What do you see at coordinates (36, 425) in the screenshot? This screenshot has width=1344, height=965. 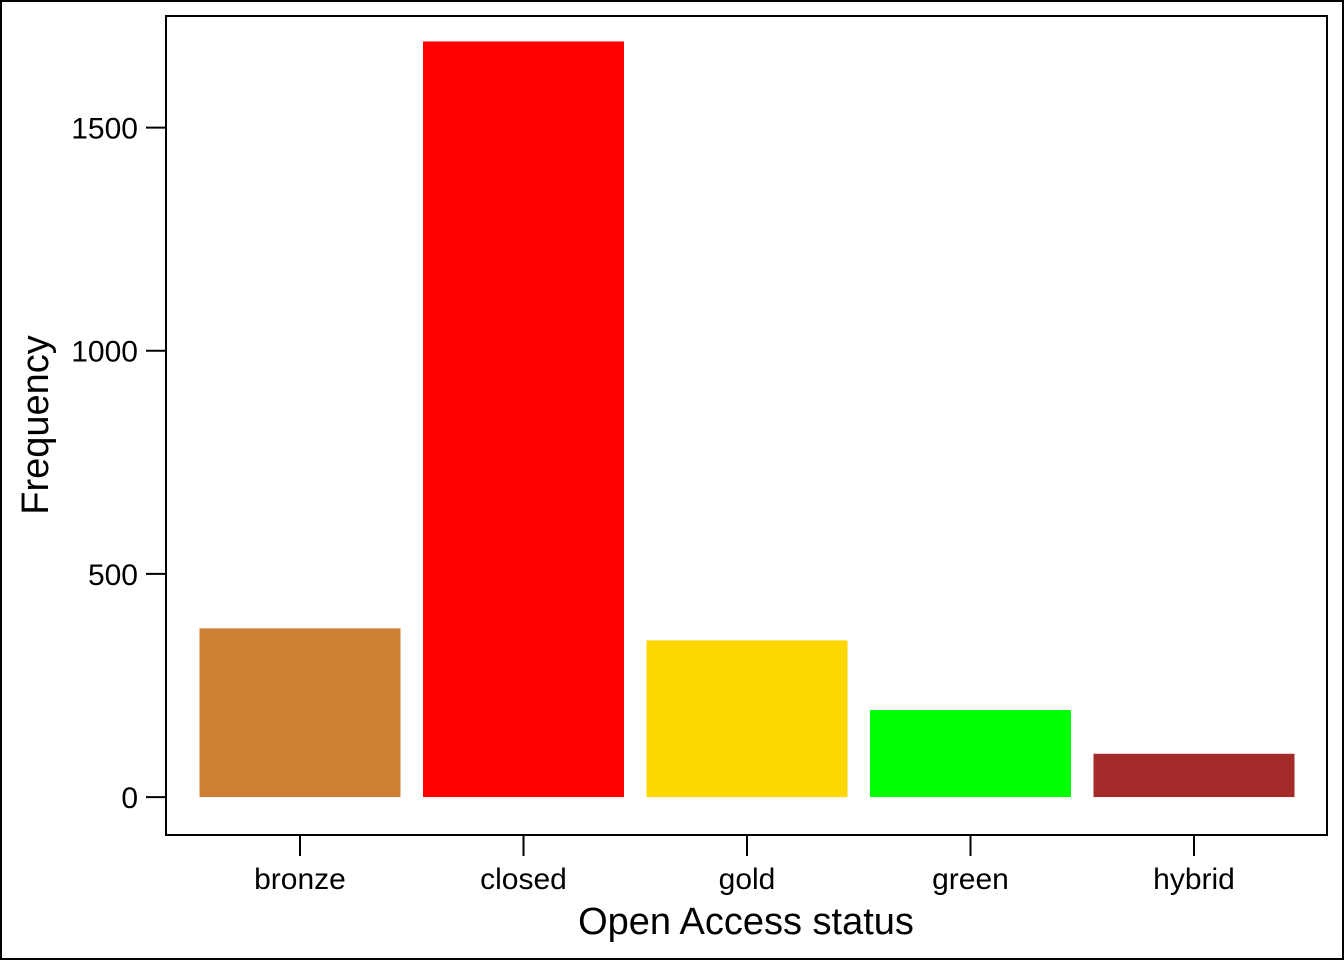 I see `y-axis-title: Frequency` at bounding box center [36, 425].